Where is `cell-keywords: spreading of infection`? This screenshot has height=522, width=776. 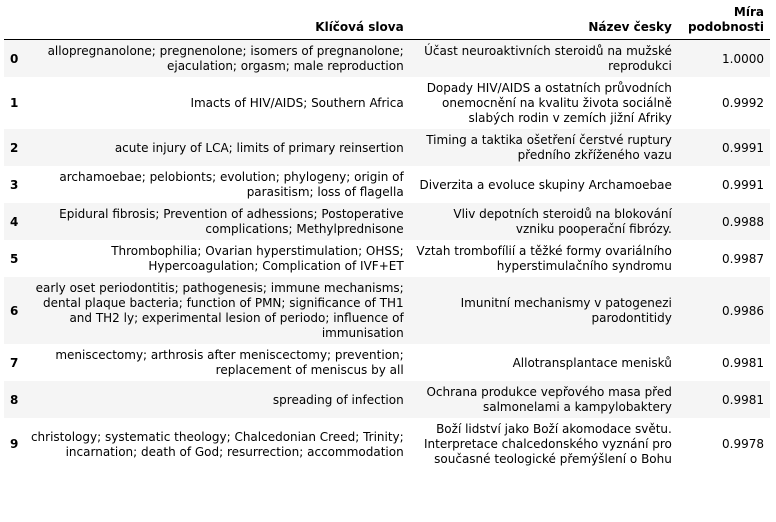 cell-keywords: spreading of infection is located at coordinates (338, 399).